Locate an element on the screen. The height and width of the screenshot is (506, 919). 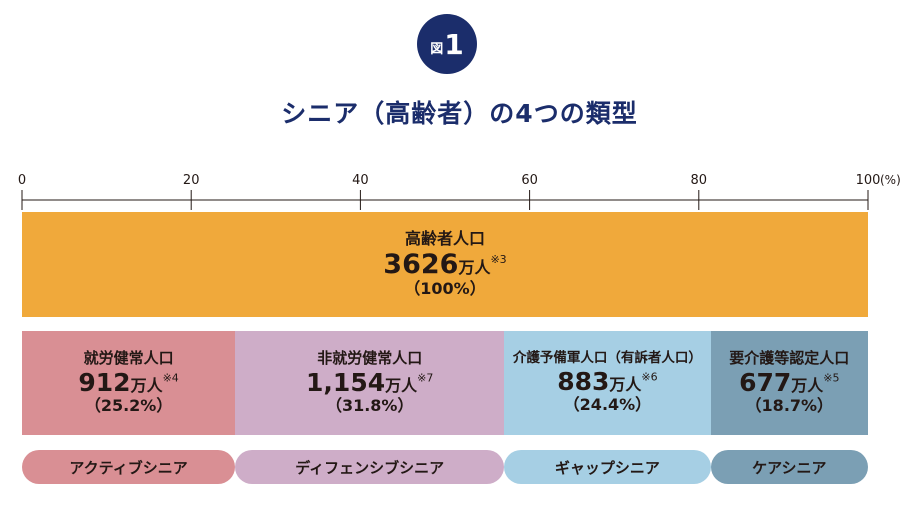
segment-value: 677 is located at coordinates (765, 382).